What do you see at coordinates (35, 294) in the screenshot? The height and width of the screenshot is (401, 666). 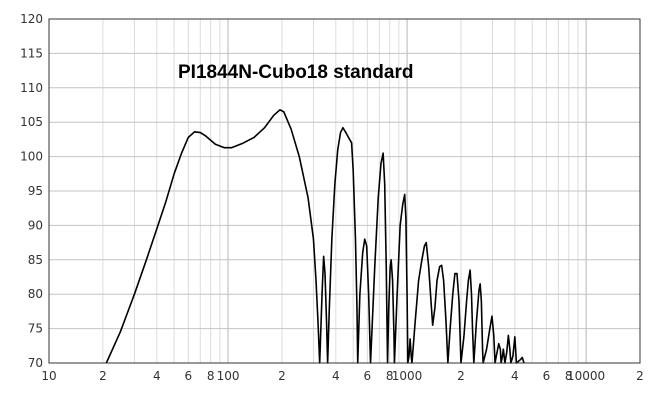 I see `y-tick-label: 80` at bounding box center [35, 294].